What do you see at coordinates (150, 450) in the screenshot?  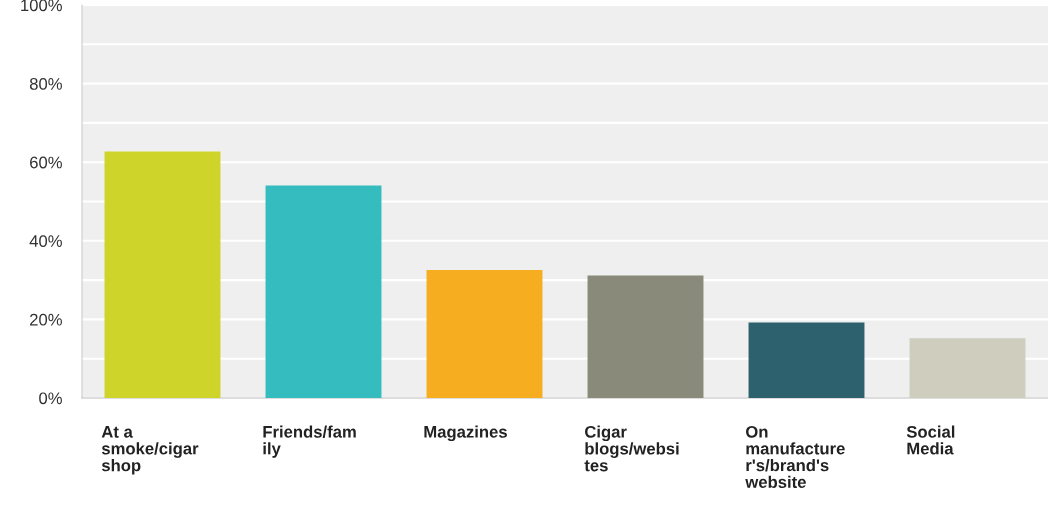 I see `x-tick-label: At a smoke/cigar shop` at bounding box center [150, 450].